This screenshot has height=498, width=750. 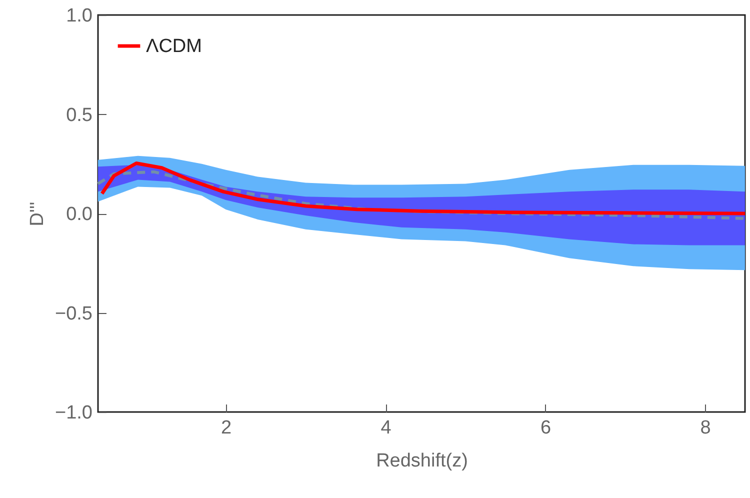 What do you see at coordinates (705, 428) in the screenshot?
I see `x-tick-label: 8` at bounding box center [705, 428].